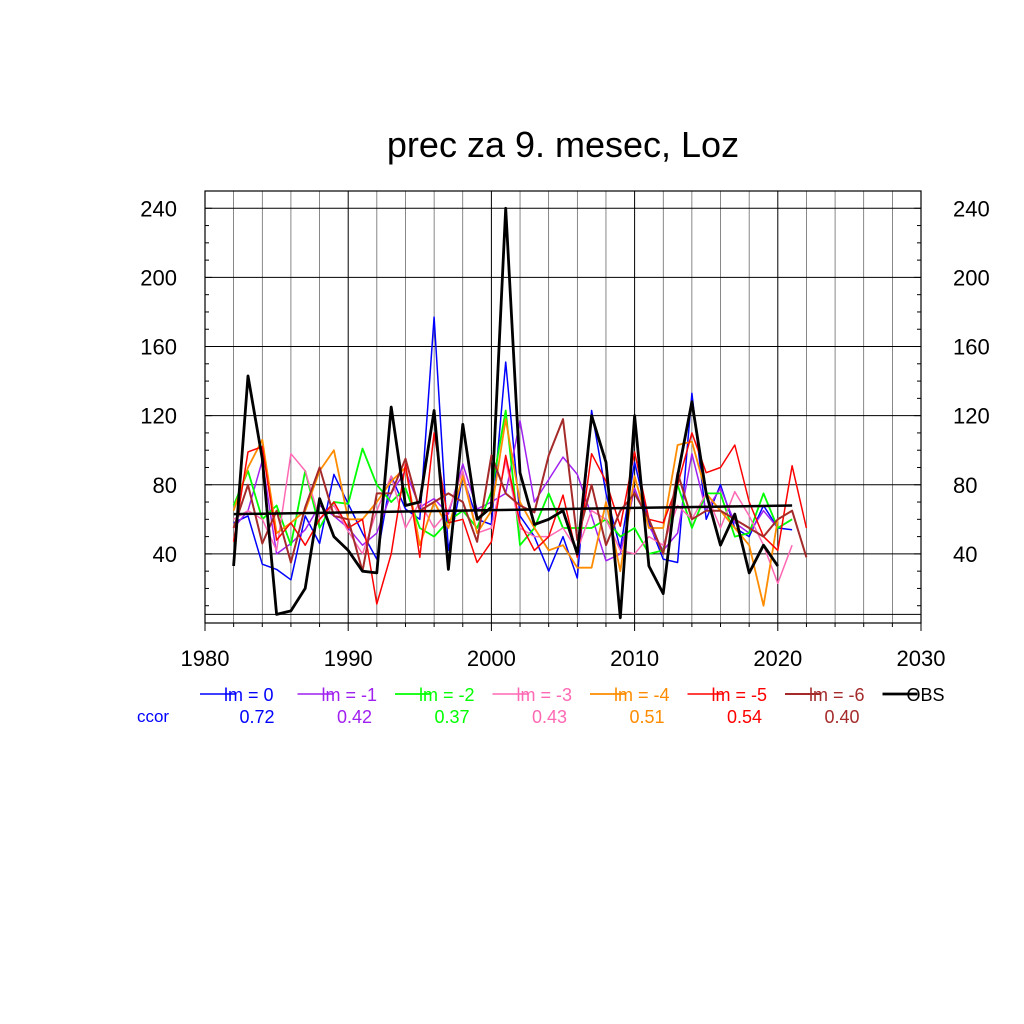 This screenshot has height=1024, width=1024. Describe the element at coordinates (642, 695) in the screenshot. I see `legend-label: lm = -4` at that location.